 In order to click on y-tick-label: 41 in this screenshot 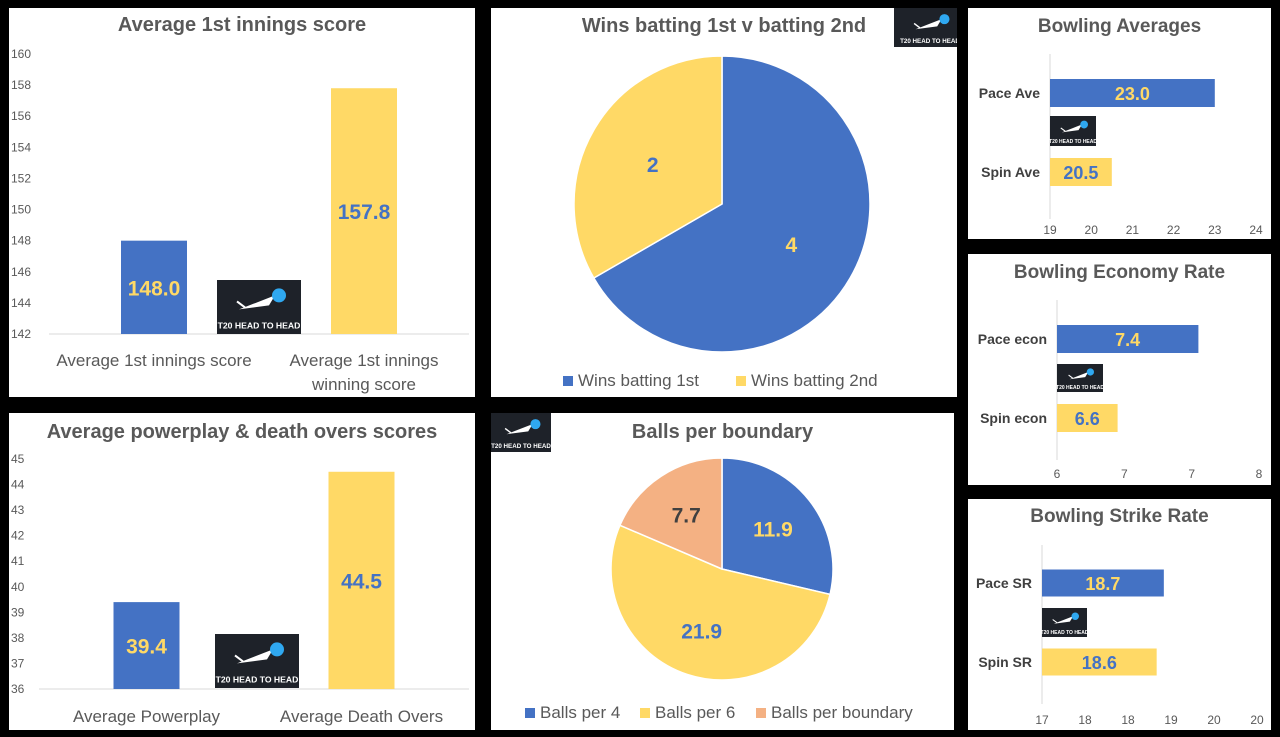, I will do `click(18, 561)`.